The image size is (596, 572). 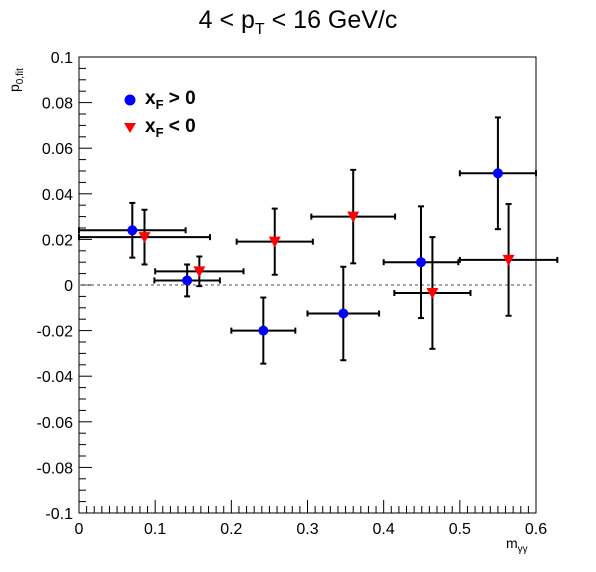 I want to click on y-tick-label: -0.1, so click(x=59, y=514).